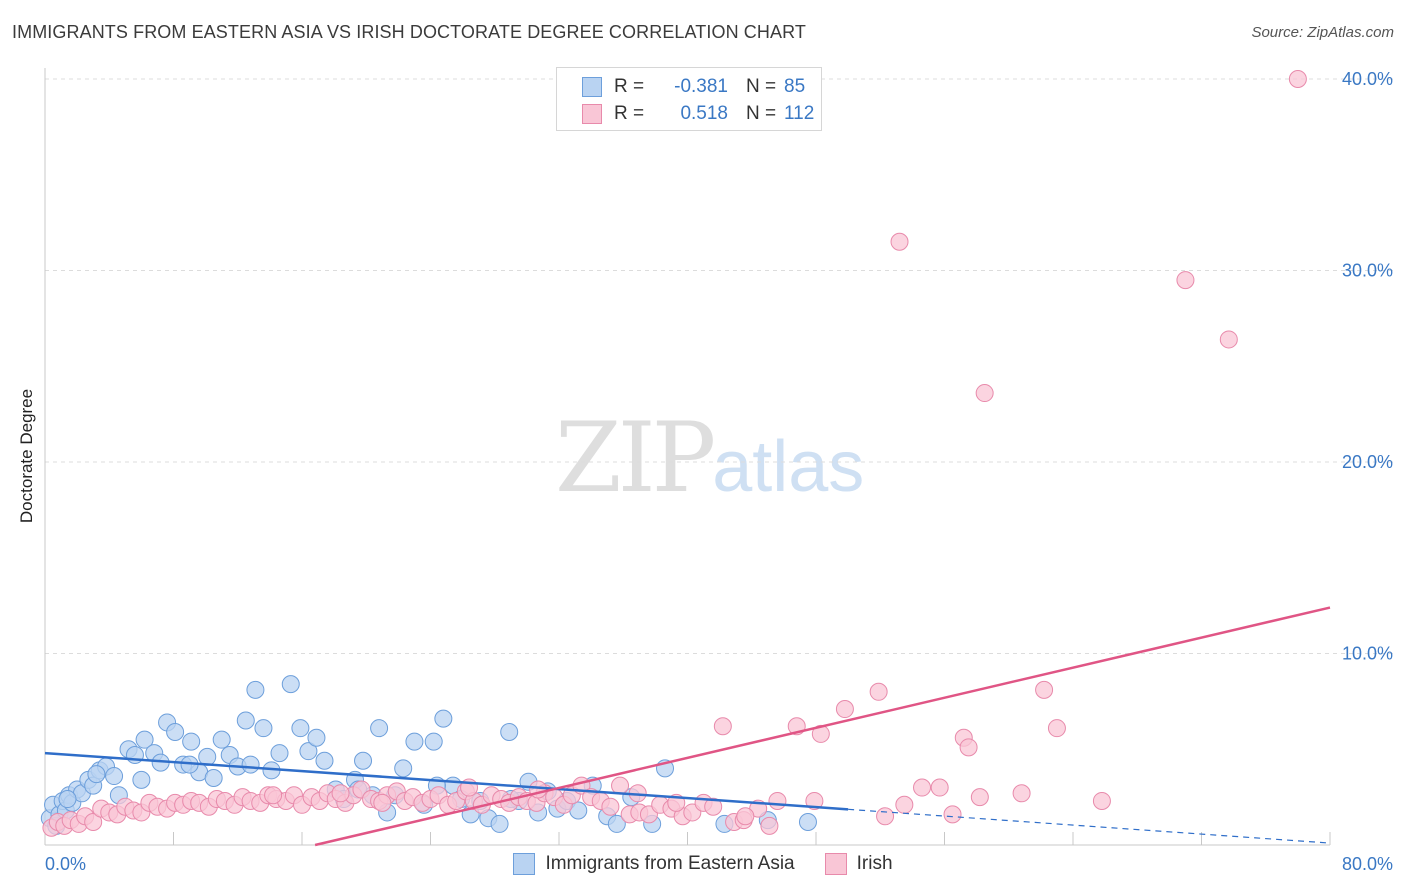 The width and height of the screenshot is (1406, 892). Describe the element at coordinates (1367, 271) in the screenshot. I see `y-tick-label: 30.0%` at that location.